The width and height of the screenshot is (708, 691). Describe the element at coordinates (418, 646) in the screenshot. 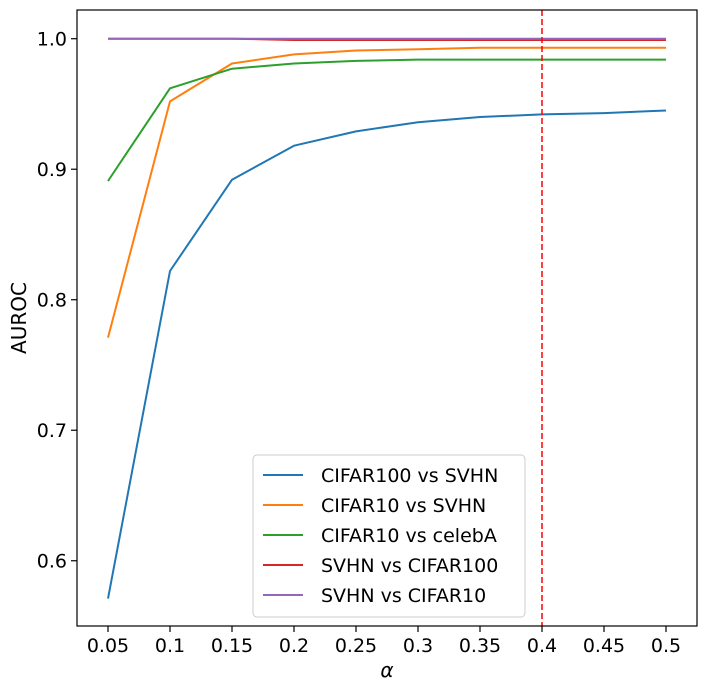

I see `x-tick-label: 0.3` at that location.